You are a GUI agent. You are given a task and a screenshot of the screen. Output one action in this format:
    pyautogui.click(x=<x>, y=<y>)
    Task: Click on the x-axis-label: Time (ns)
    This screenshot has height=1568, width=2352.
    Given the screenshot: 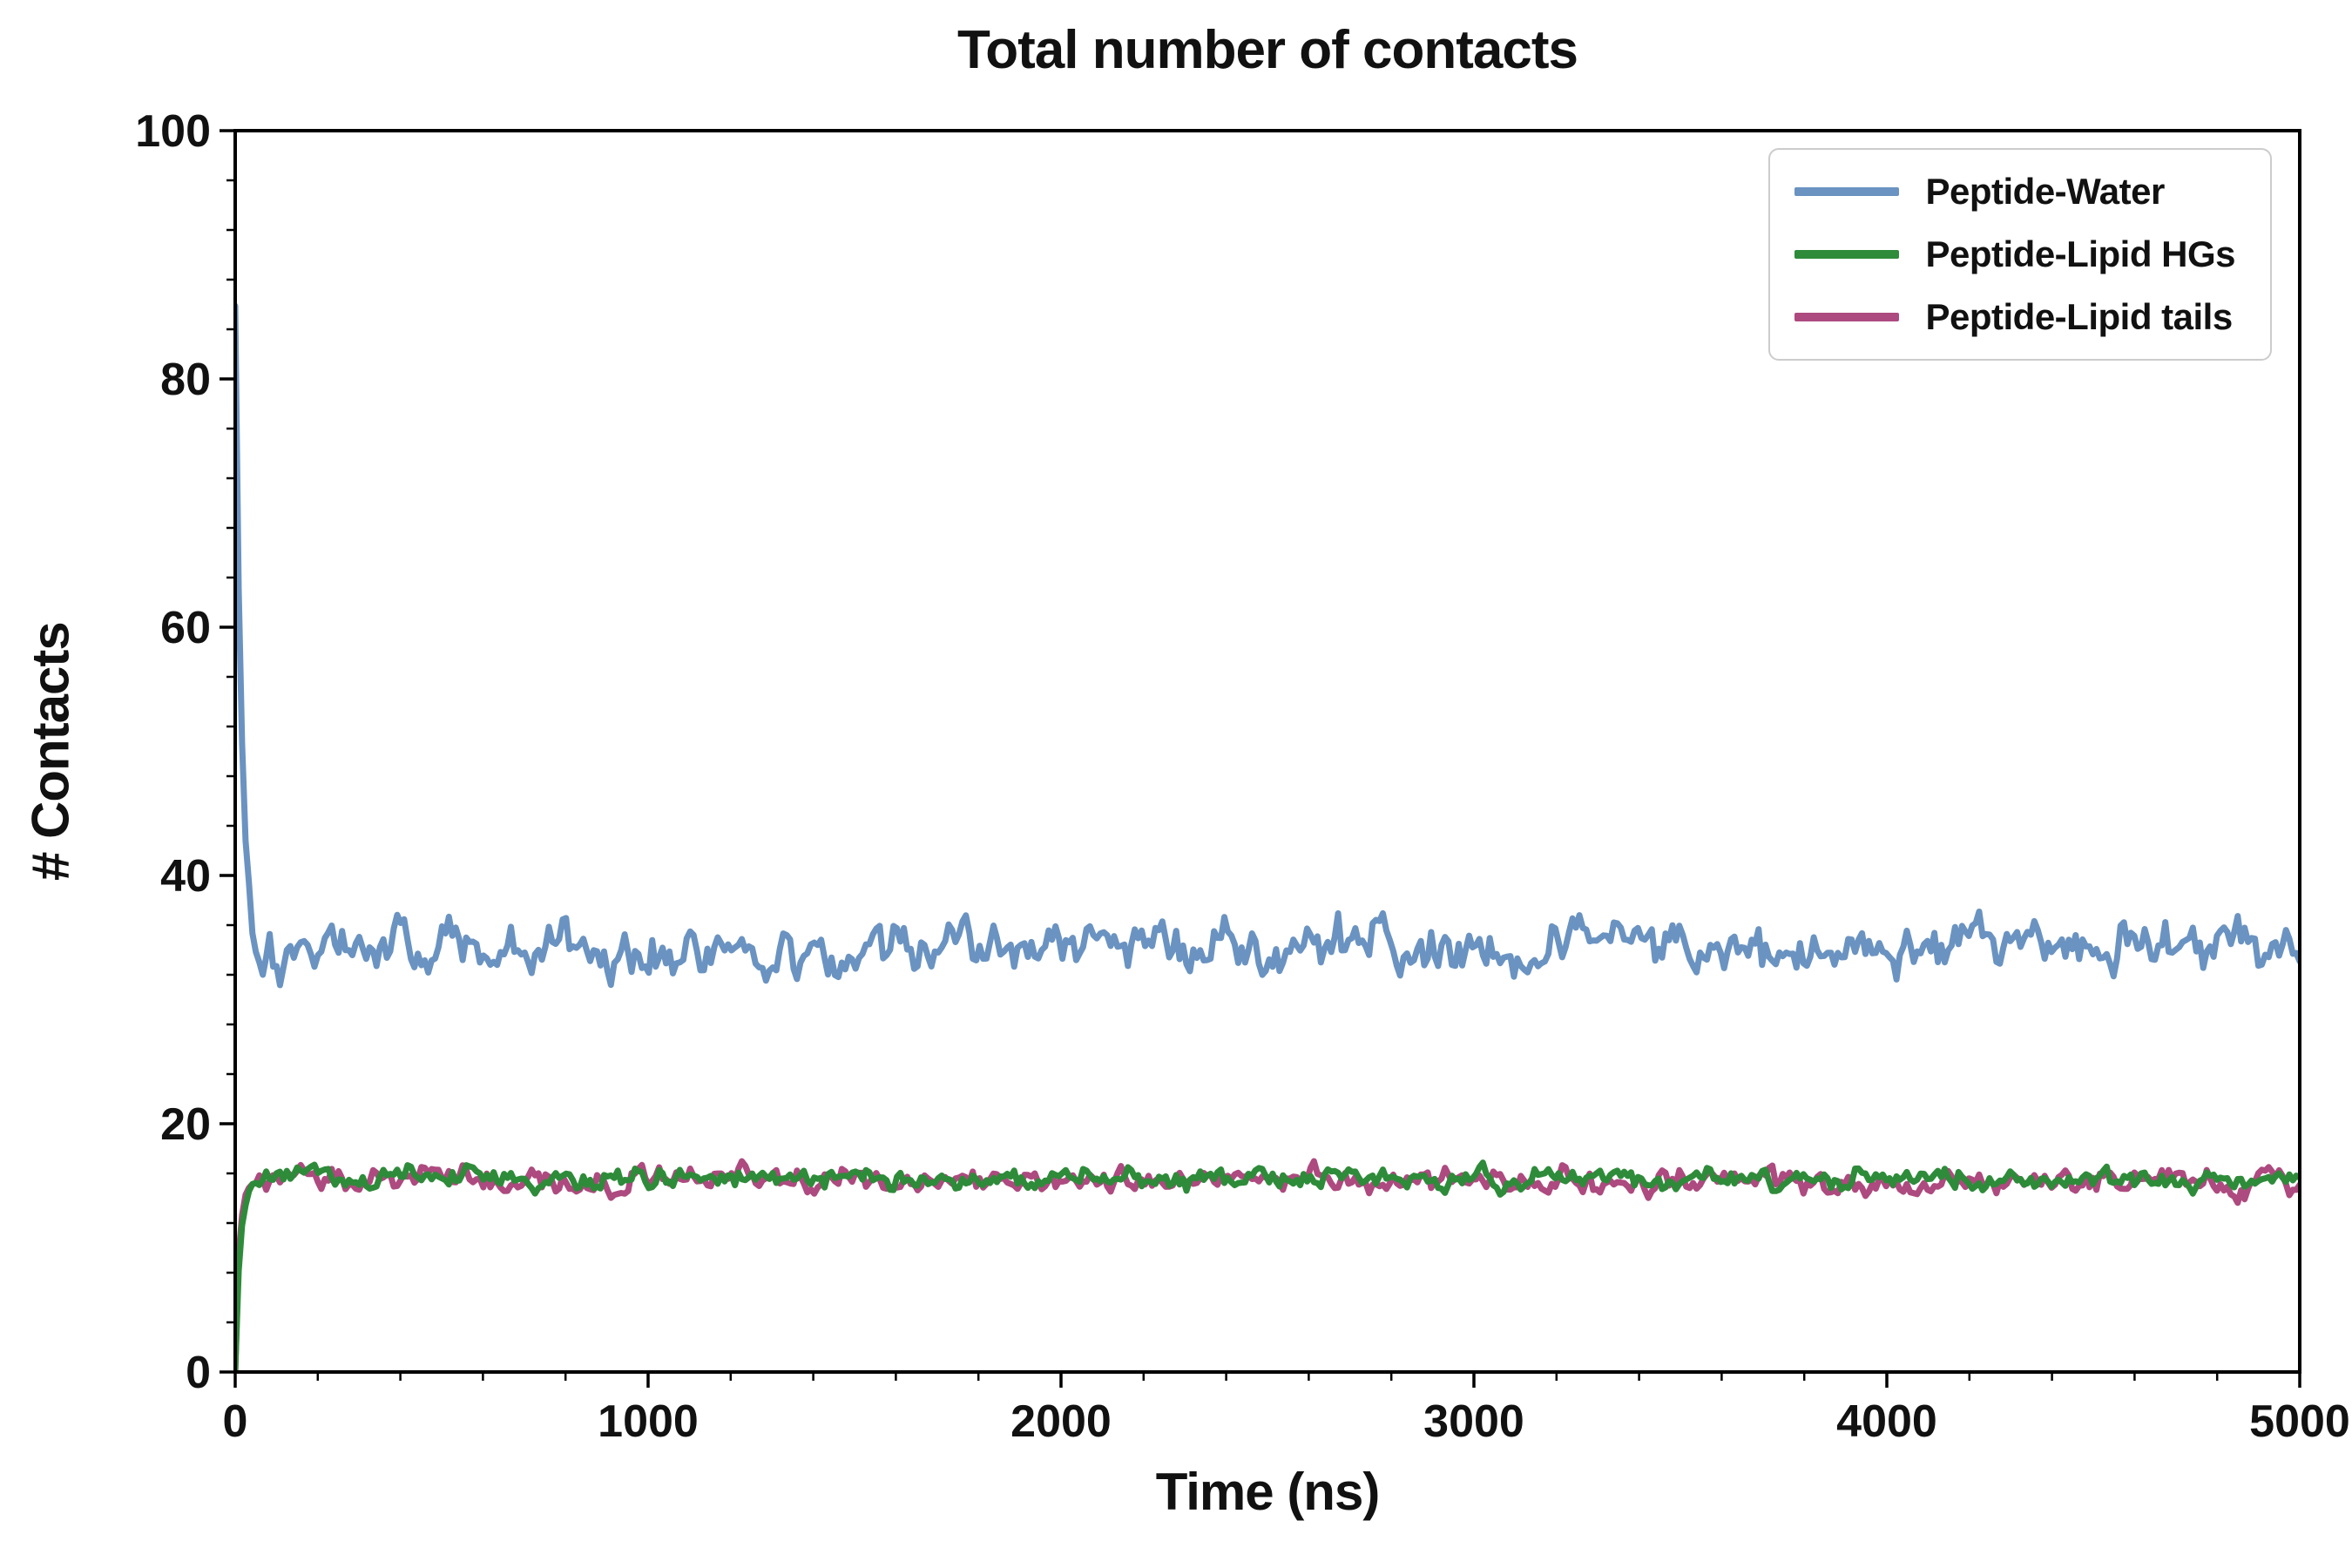 What is the action you would take?
    pyautogui.click(x=1268, y=1492)
    